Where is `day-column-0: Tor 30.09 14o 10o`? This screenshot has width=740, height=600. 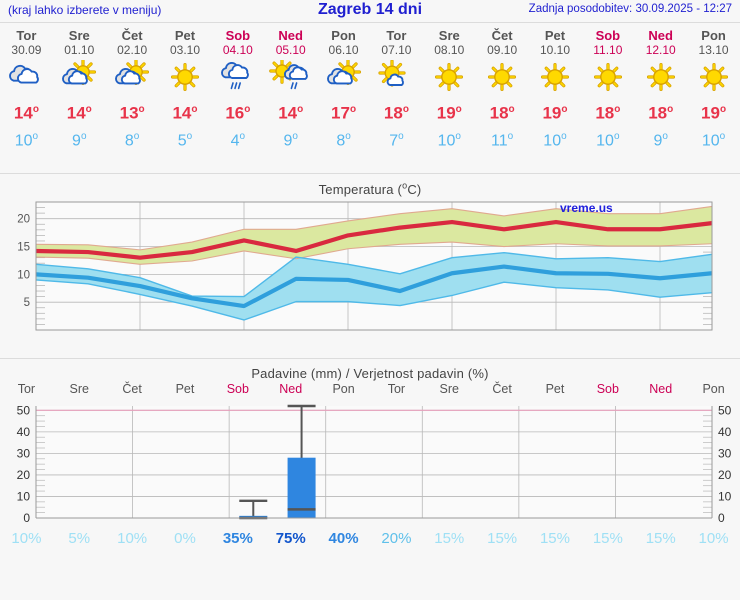 day-column-0: Tor 30.09 14o 10o is located at coordinates (26, 86).